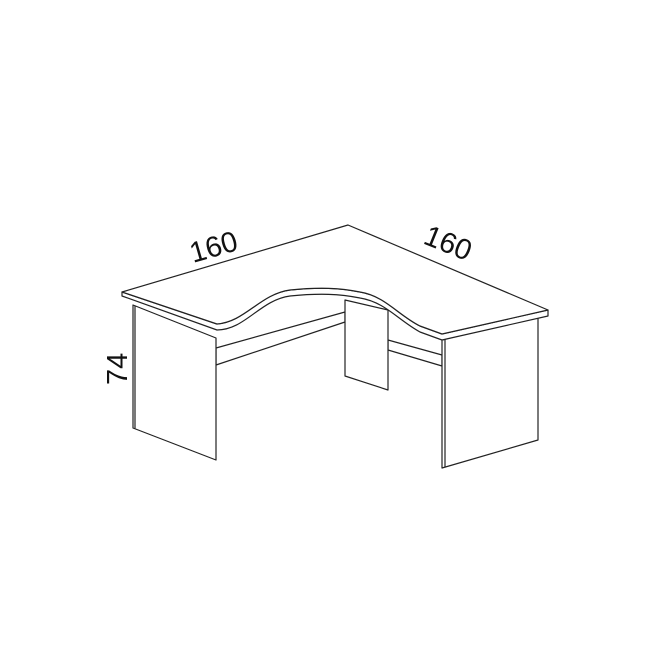  What do you see at coordinates (174, 382) in the screenshot?
I see `left-leg` at bounding box center [174, 382].